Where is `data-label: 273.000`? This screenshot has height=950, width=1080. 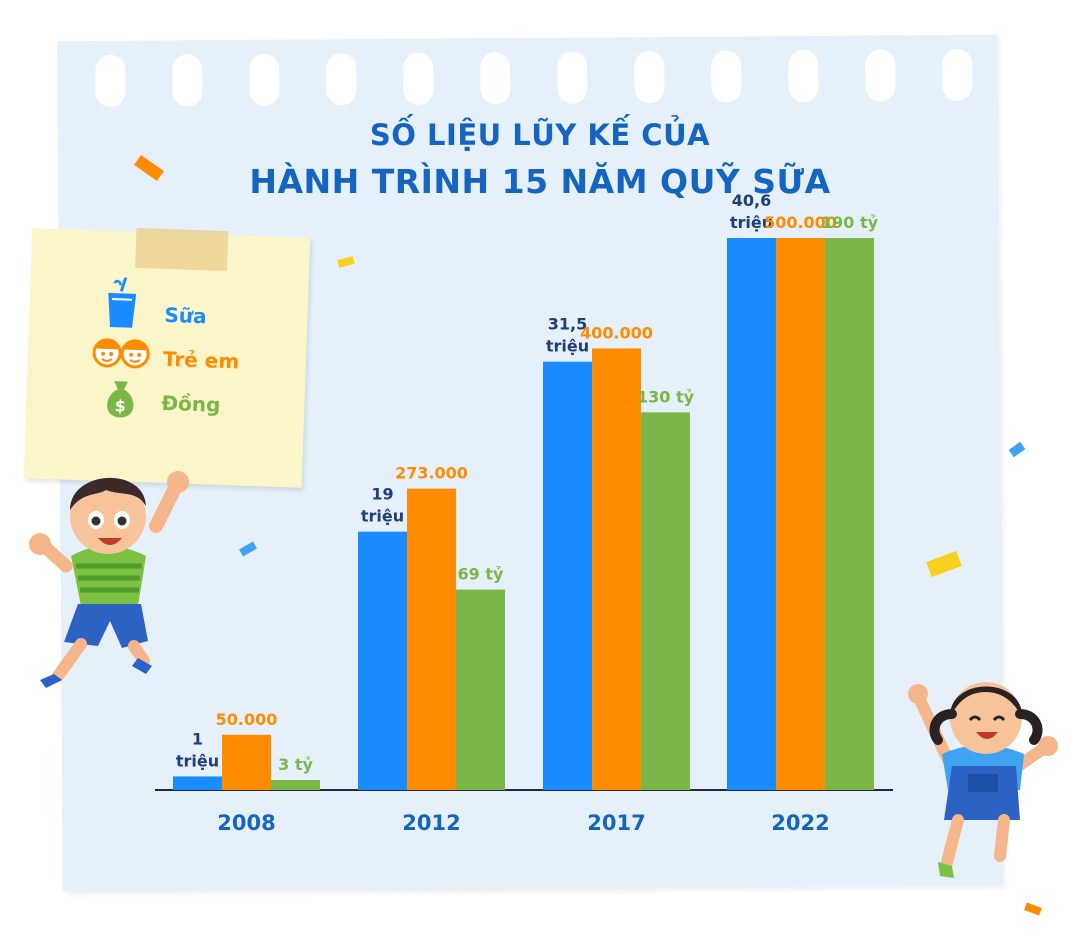
data-label: 273.000 is located at coordinates (431, 473).